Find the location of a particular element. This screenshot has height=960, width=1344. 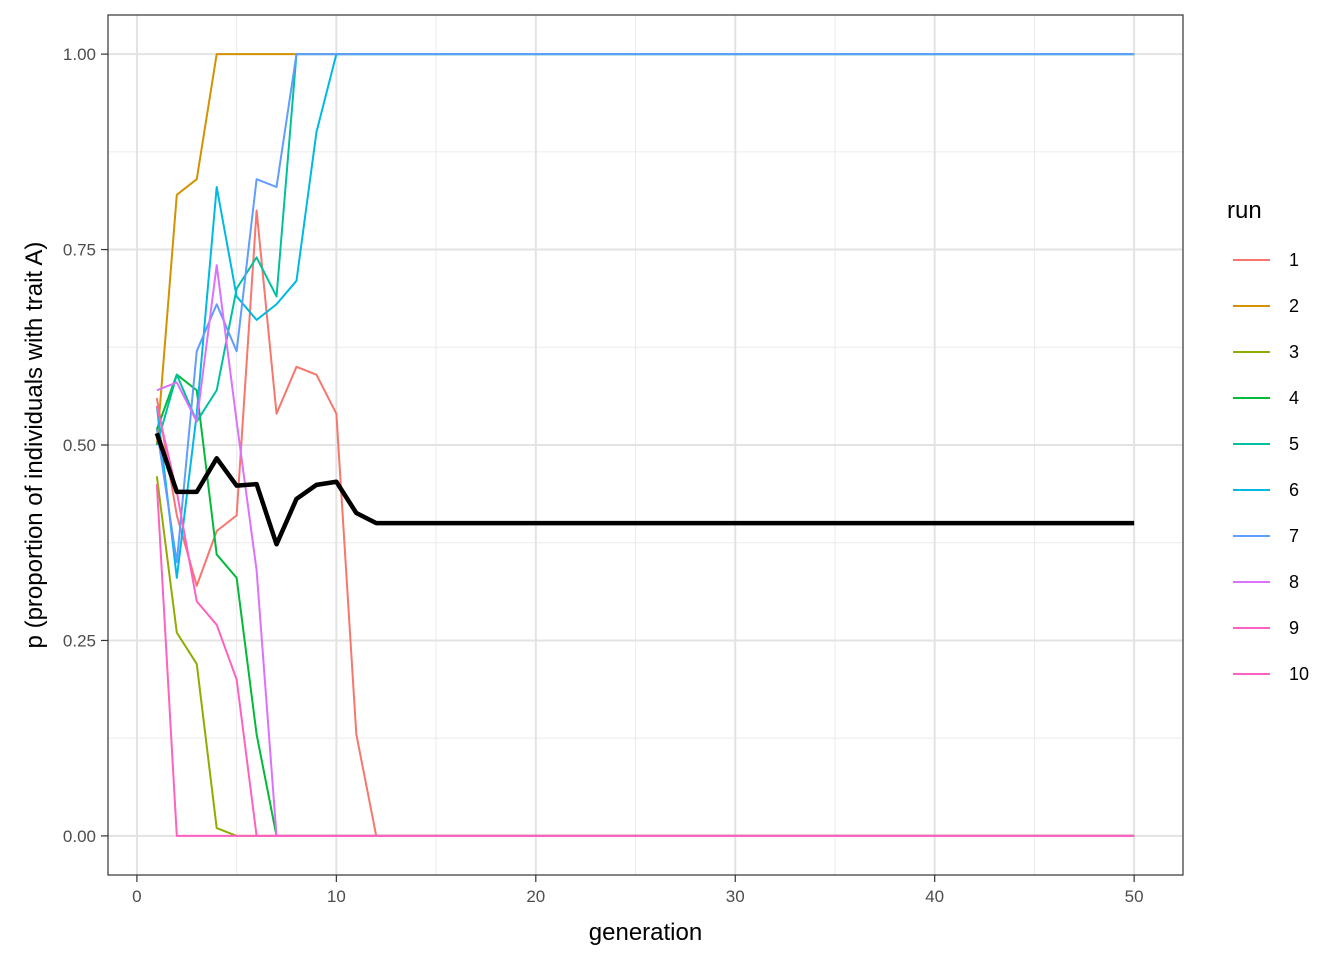

legend-label-run-1: 1 is located at coordinates (1294, 260).